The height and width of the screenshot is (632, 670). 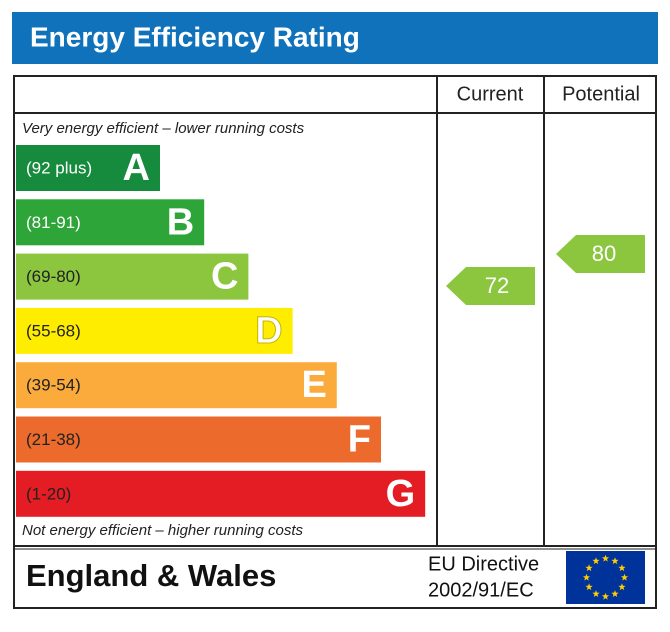 I want to click on band-letter: E, so click(x=313, y=385).